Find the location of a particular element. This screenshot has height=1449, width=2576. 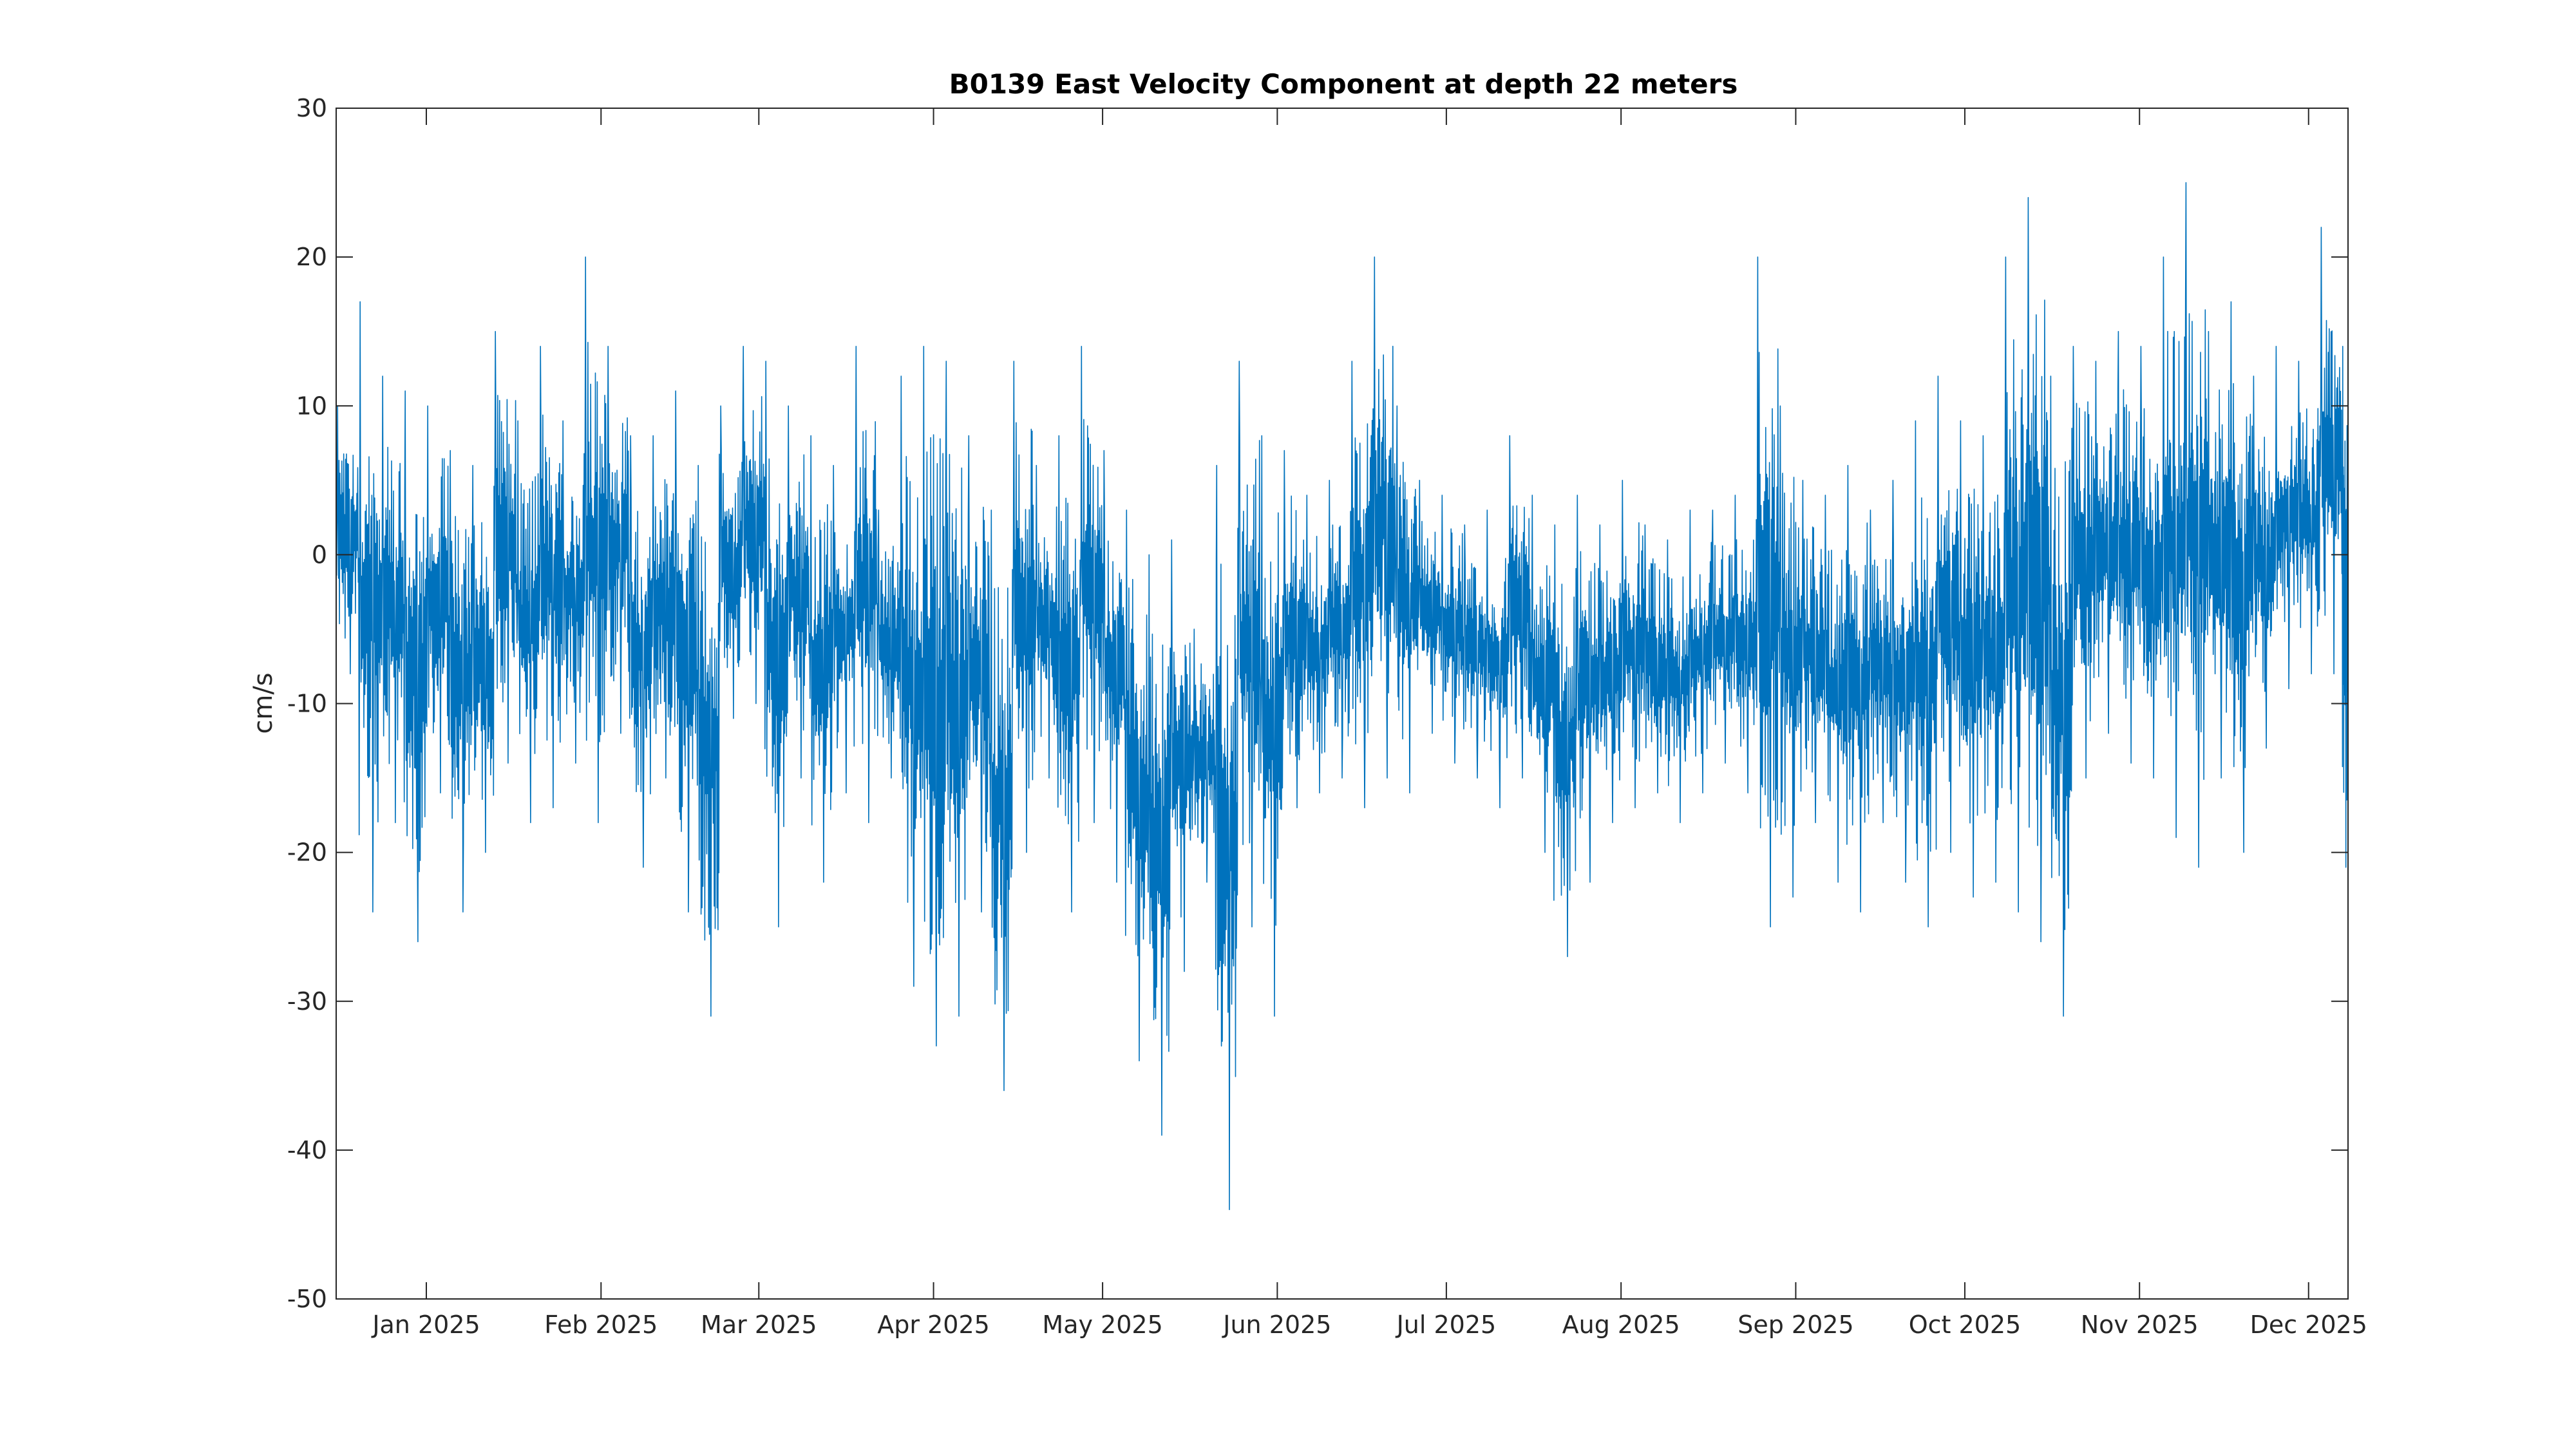

x-tick-label: Oct 2025 is located at coordinates (1966, 1325).